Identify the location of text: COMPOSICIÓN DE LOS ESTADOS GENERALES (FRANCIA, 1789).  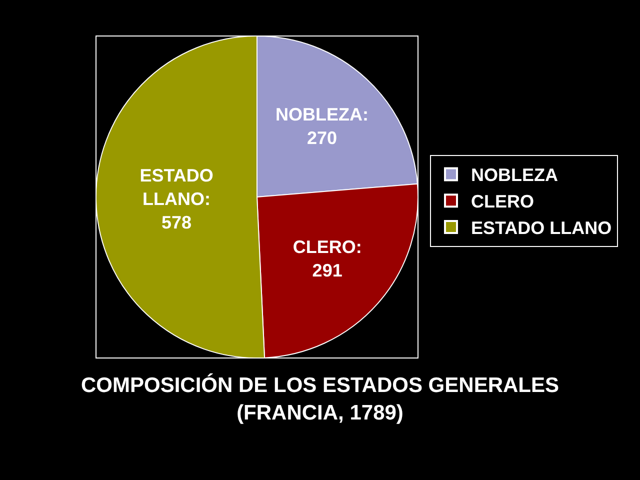
(320, 398).